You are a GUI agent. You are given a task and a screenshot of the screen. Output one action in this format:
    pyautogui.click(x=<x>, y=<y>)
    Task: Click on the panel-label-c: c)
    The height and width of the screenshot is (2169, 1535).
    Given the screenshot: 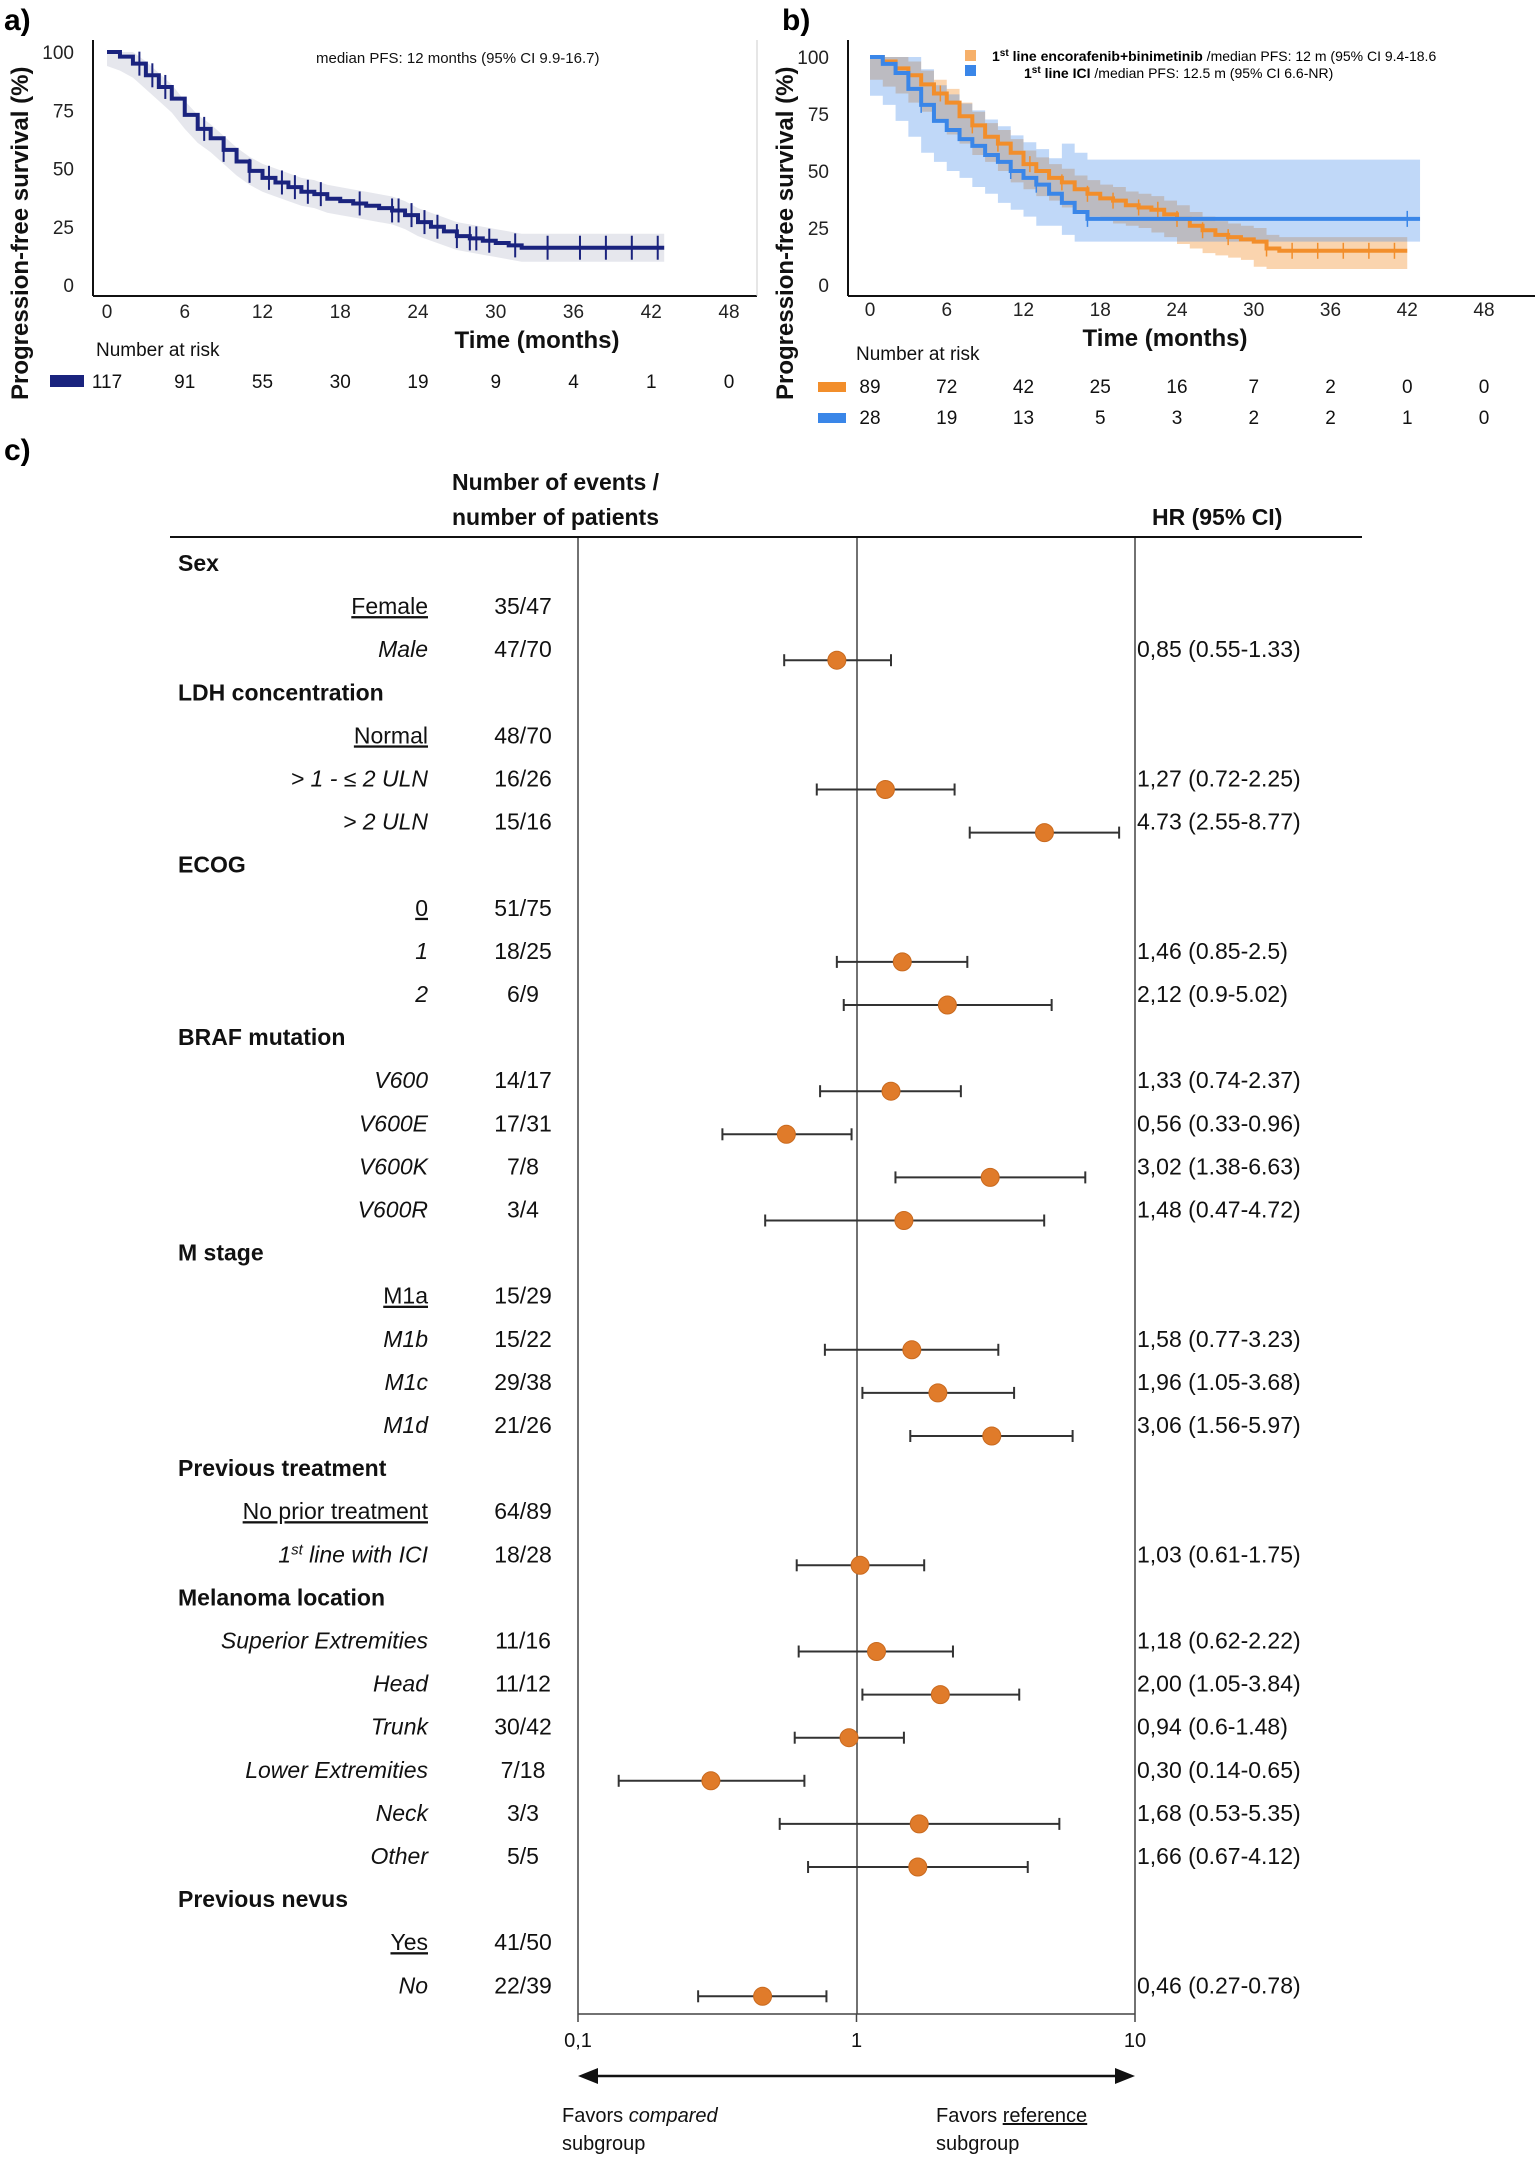 What is the action you would take?
    pyautogui.click(x=17, y=450)
    